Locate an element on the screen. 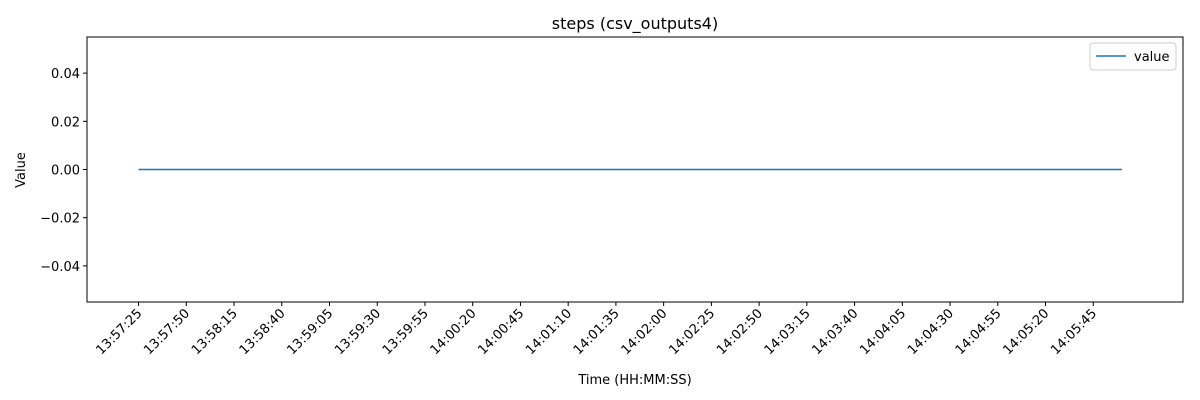 The width and height of the screenshot is (1200, 400). y-tick-label: −0.02 is located at coordinates (60, 219).